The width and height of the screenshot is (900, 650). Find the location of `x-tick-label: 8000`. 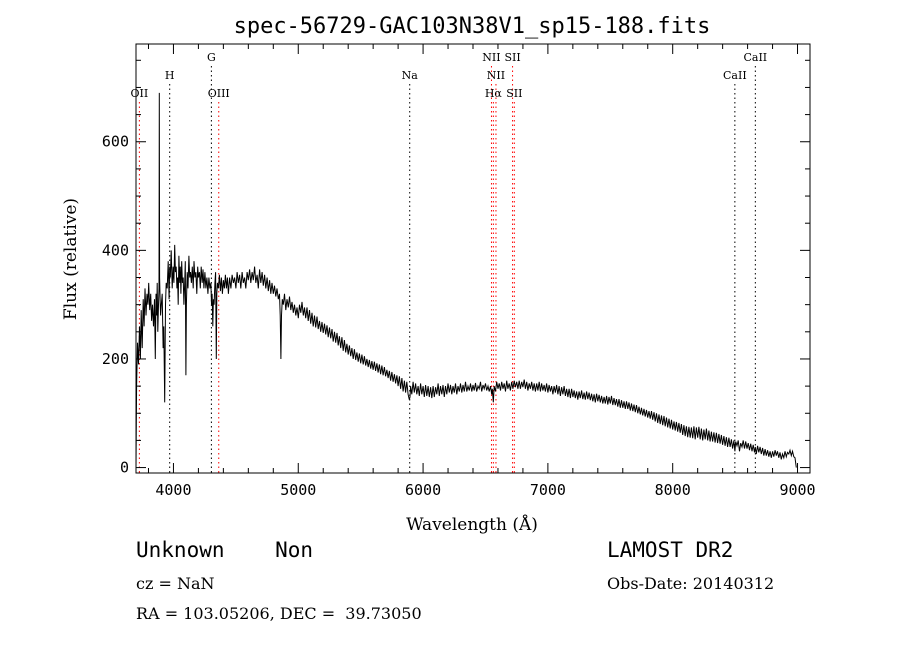

x-tick-label: 8000 is located at coordinates (673, 490).